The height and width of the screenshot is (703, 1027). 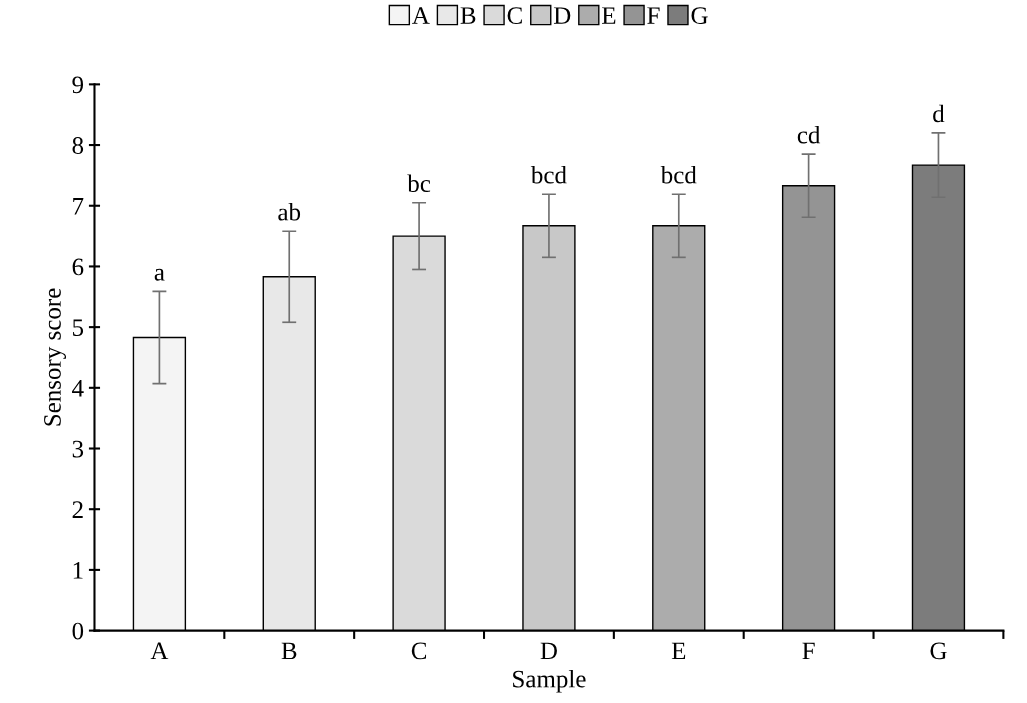 I want to click on y-tick-label: 4, so click(x=78, y=388).